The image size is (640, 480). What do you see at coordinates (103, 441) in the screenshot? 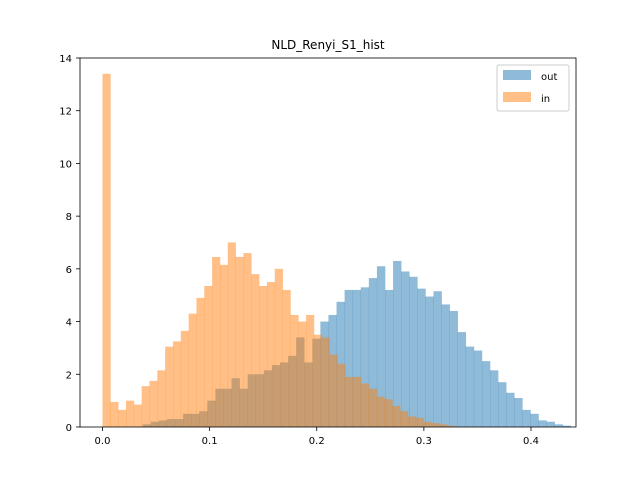
I see `x-tick-label: 0.0` at bounding box center [103, 441].